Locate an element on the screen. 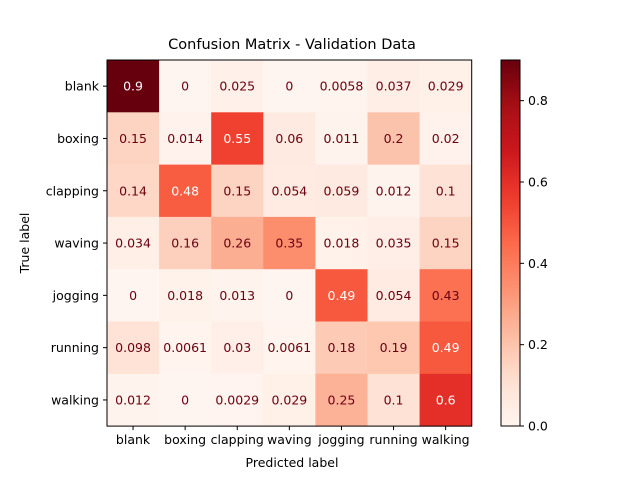 This screenshot has width=640, height=480. cell-value-label: 0.0061 is located at coordinates (289, 347).